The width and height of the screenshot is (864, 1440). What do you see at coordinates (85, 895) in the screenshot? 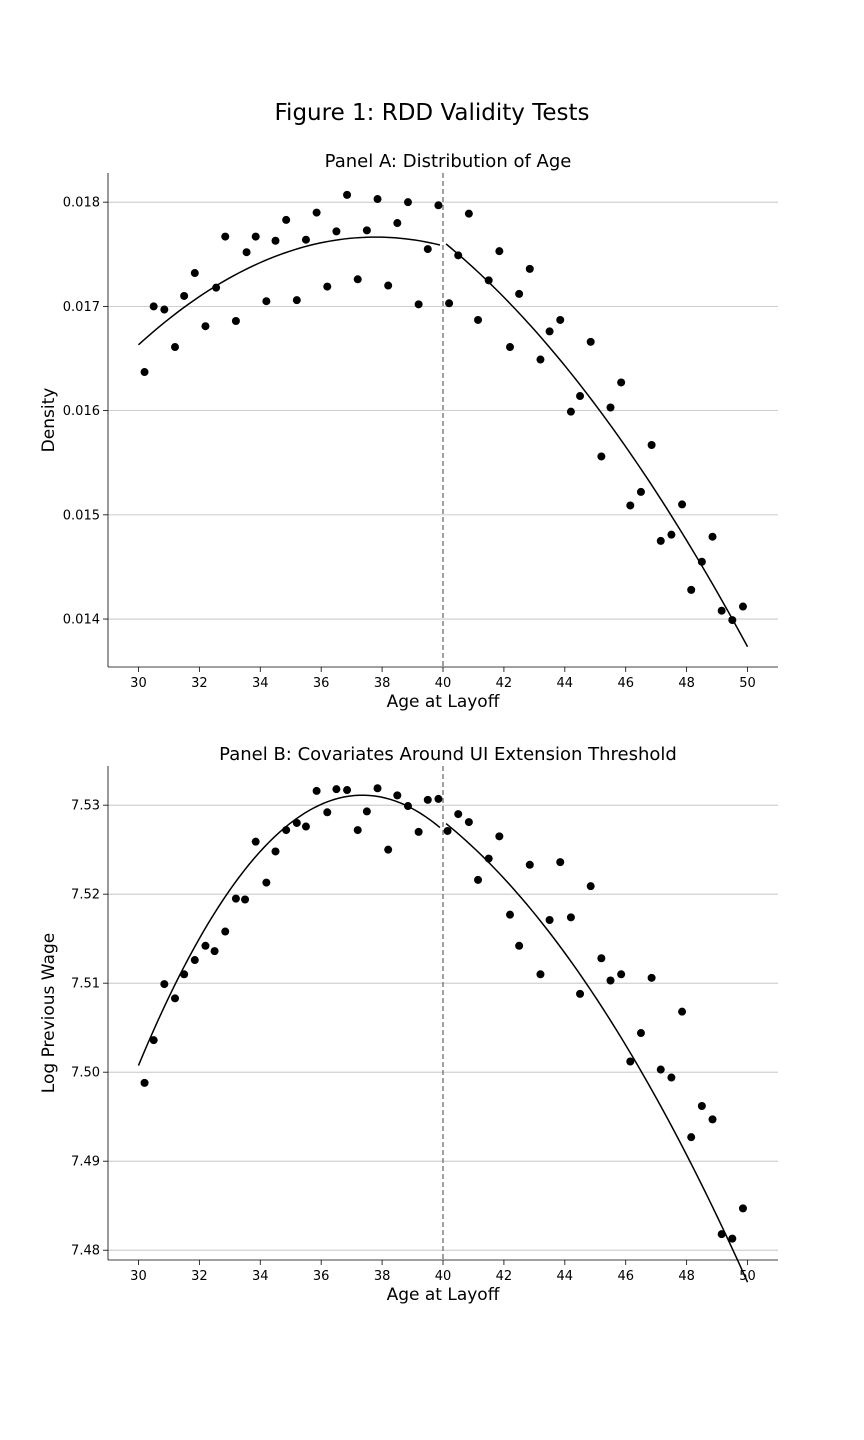
I see `panel-b-ytick-label: 7.52` at bounding box center [85, 895].